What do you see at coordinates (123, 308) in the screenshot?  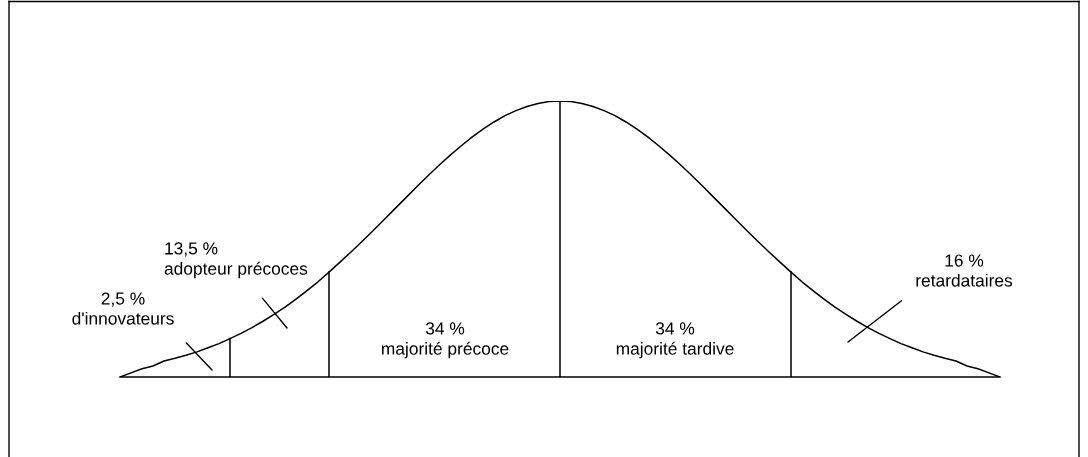 I see `annotation: 2,5 % d'innovateurs` at bounding box center [123, 308].